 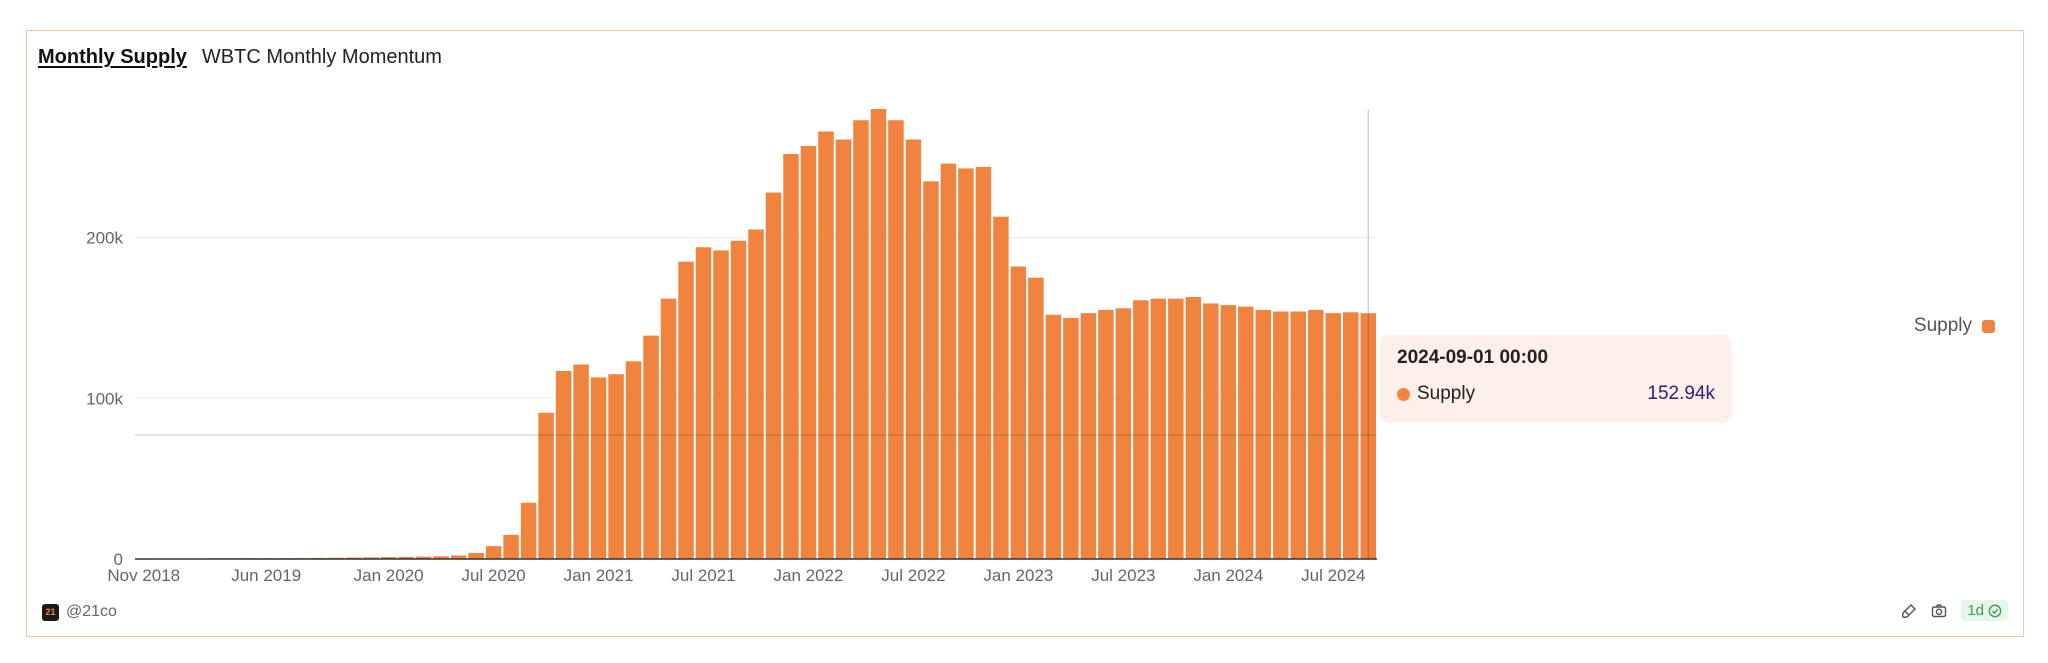 I want to click on footer-toolbar: 1d, so click(x=1954, y=610).